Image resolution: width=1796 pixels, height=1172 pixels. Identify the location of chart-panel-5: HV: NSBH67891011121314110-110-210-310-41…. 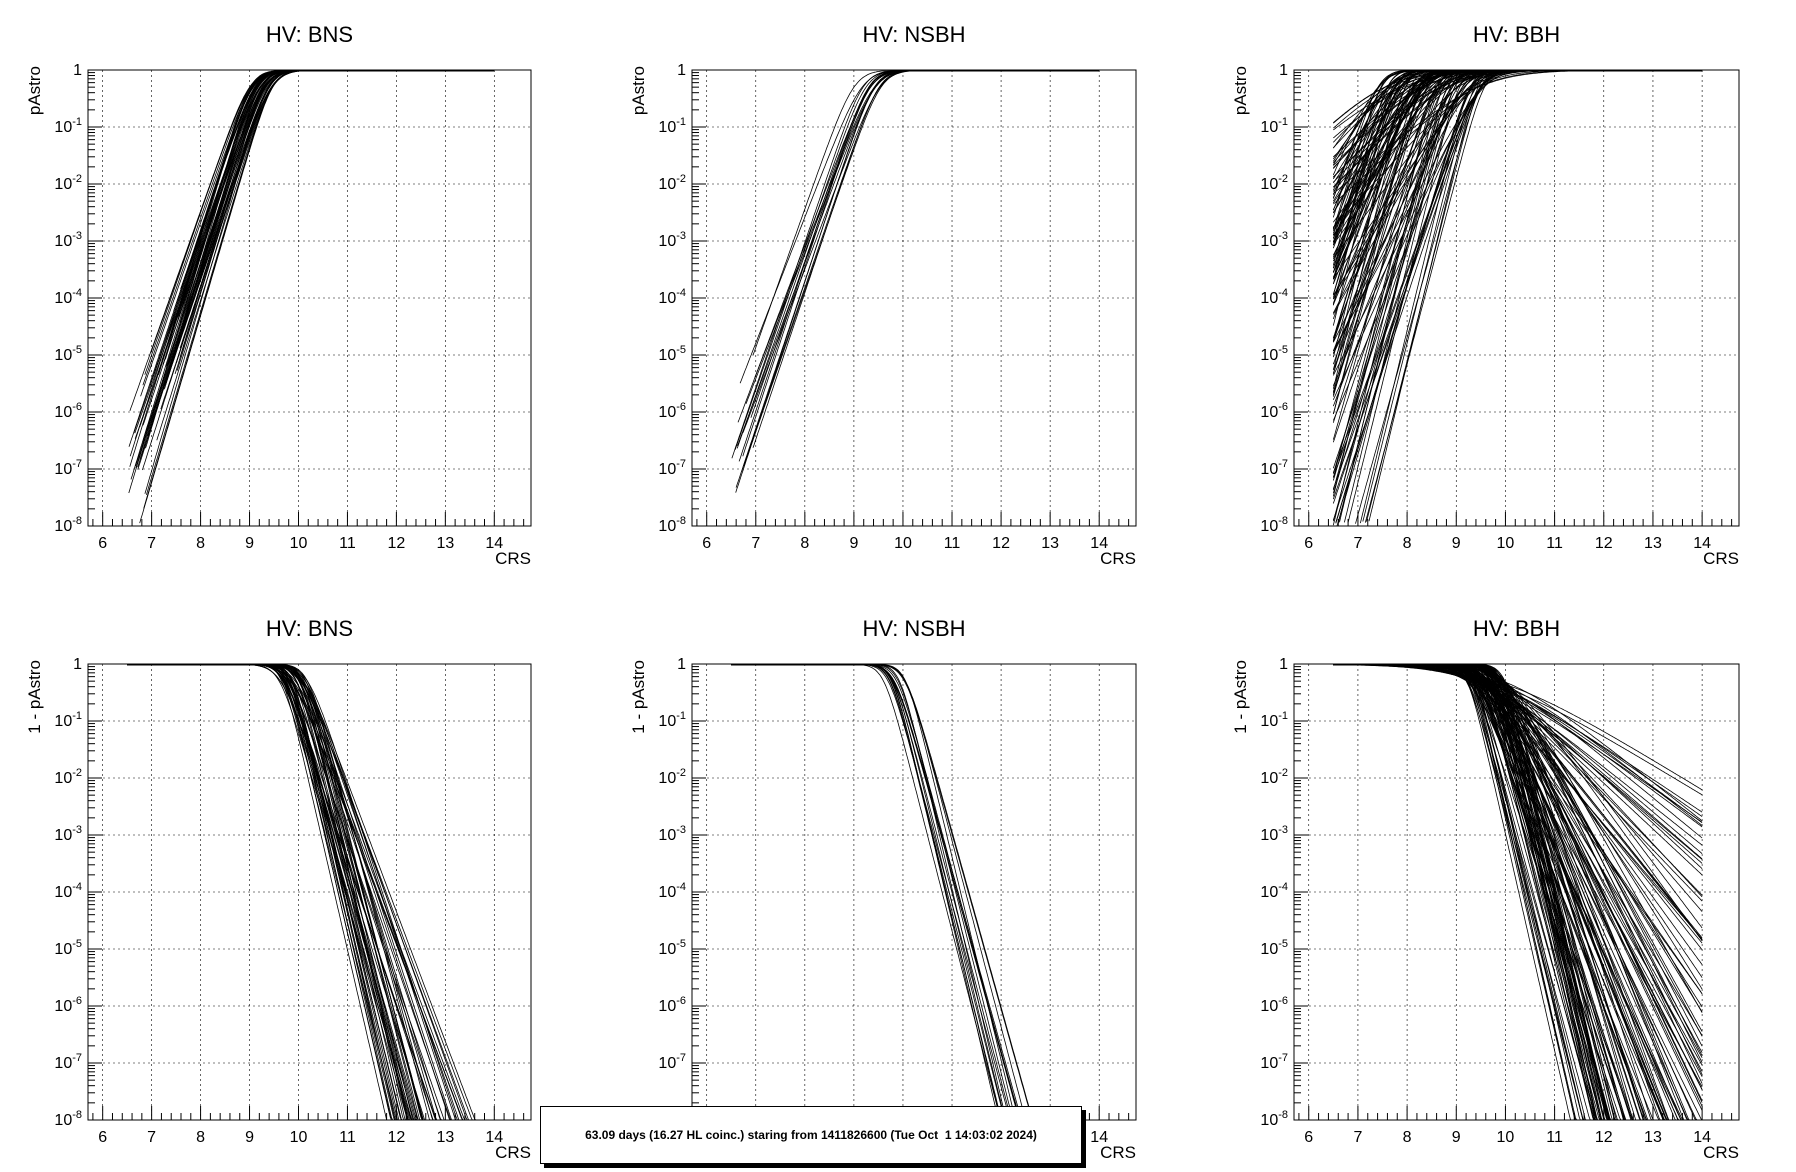
(883, 889).